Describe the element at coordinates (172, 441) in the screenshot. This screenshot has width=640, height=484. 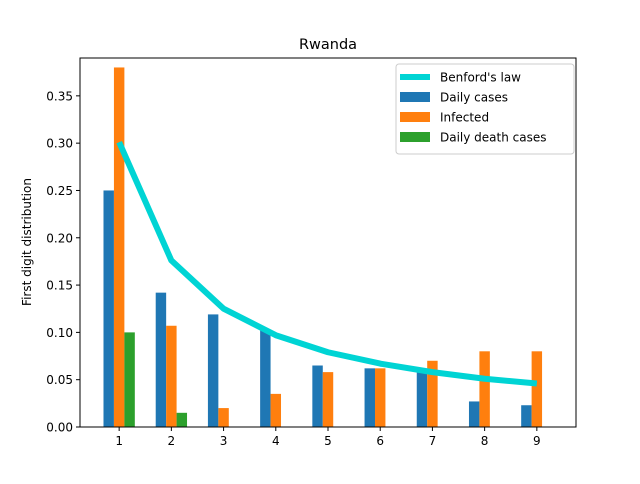
I see `x-tick-label-2: 2` at that location.